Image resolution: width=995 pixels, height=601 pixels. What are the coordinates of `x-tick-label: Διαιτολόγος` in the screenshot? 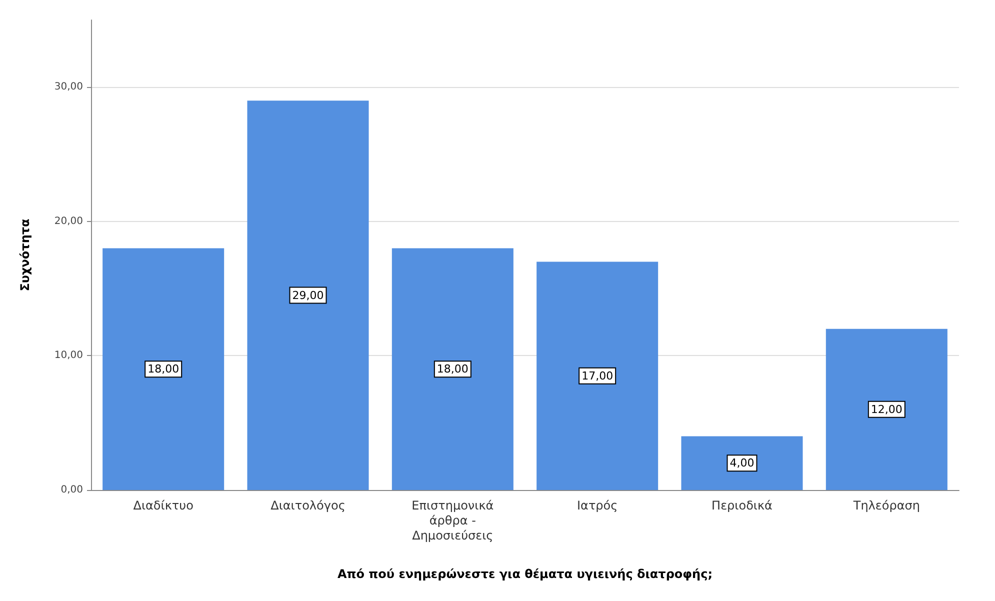 It's located at (308, 505).